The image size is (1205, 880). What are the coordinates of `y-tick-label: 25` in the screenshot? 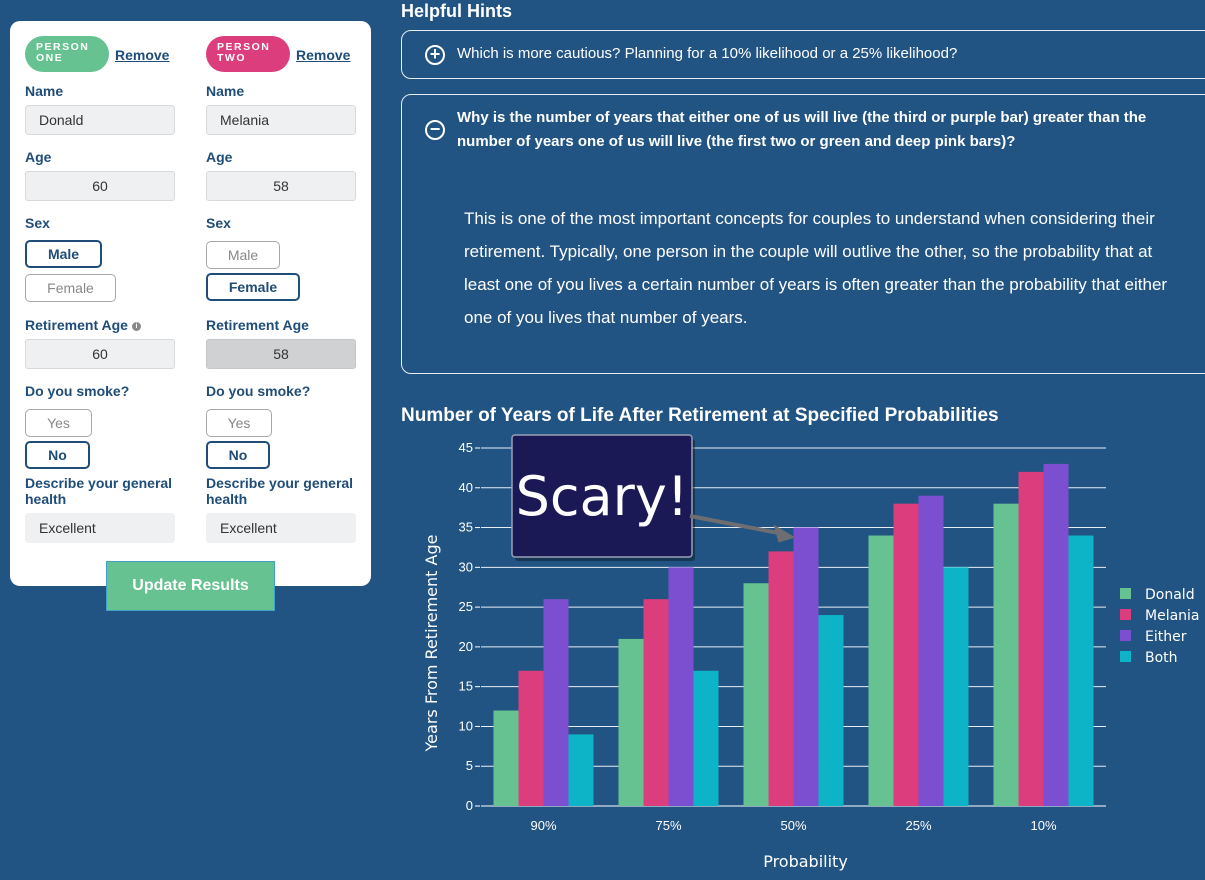 It's located at (466, 606).